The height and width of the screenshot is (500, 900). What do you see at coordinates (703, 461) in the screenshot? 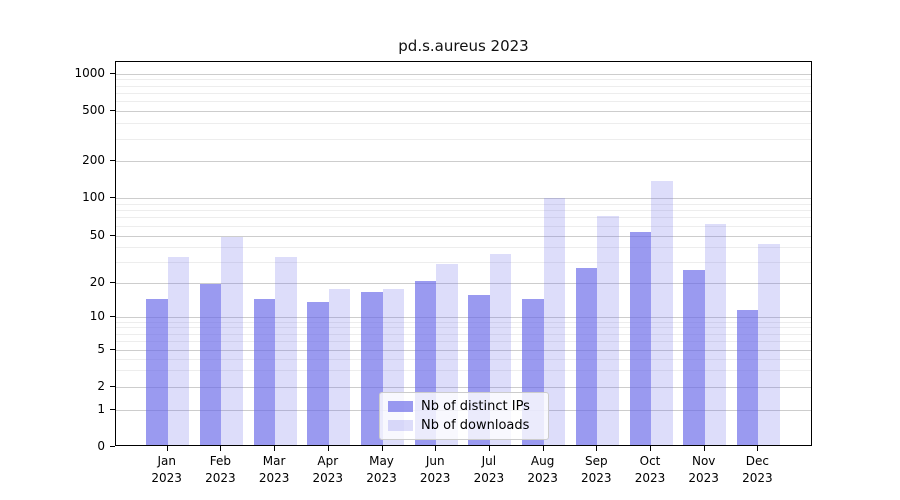
I see `x-tick-month: Nov` at bounding box center [703, 461].